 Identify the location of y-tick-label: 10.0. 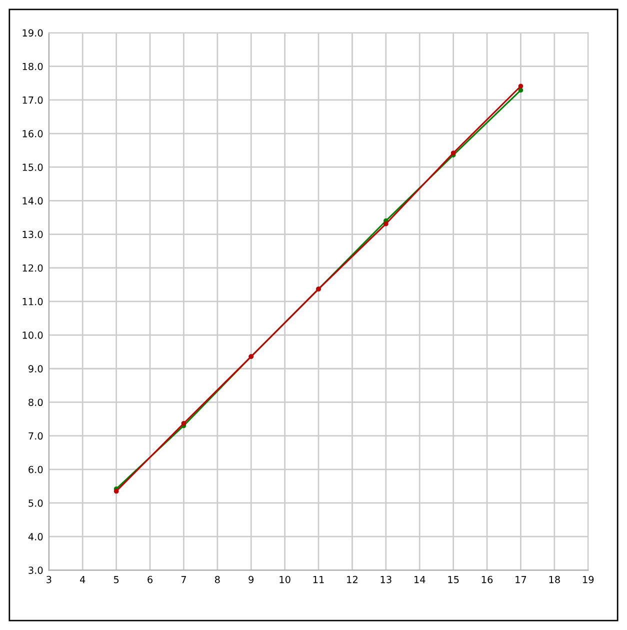
(32, 335).